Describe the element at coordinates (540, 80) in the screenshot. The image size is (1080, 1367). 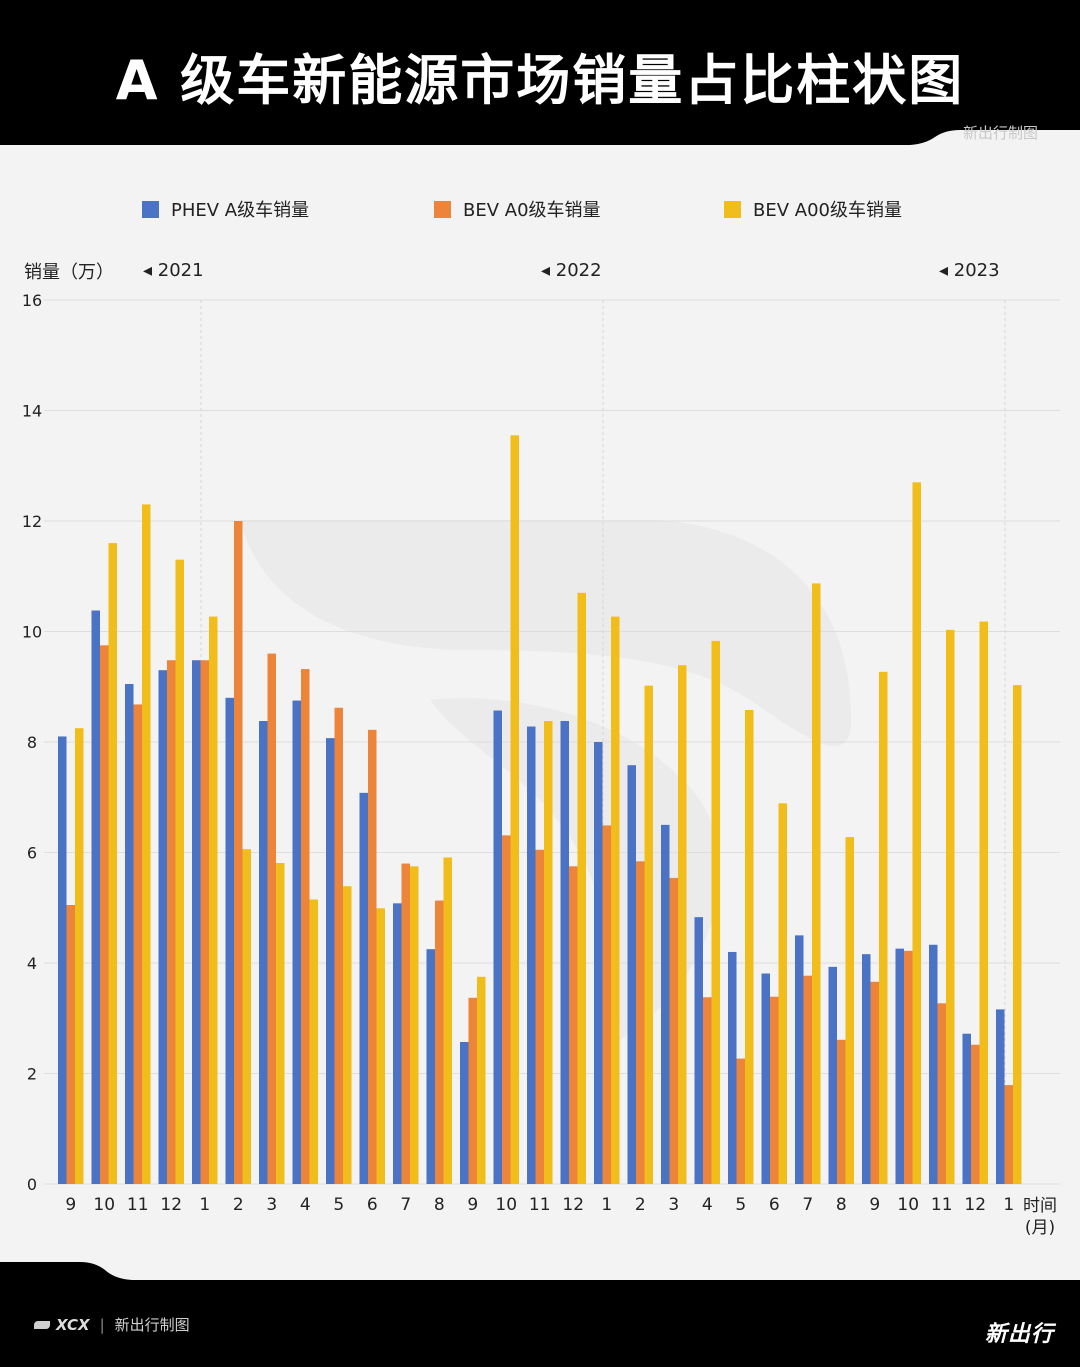
I see `page-title: A 级车新能源市场销量占比柱状图` at that location.